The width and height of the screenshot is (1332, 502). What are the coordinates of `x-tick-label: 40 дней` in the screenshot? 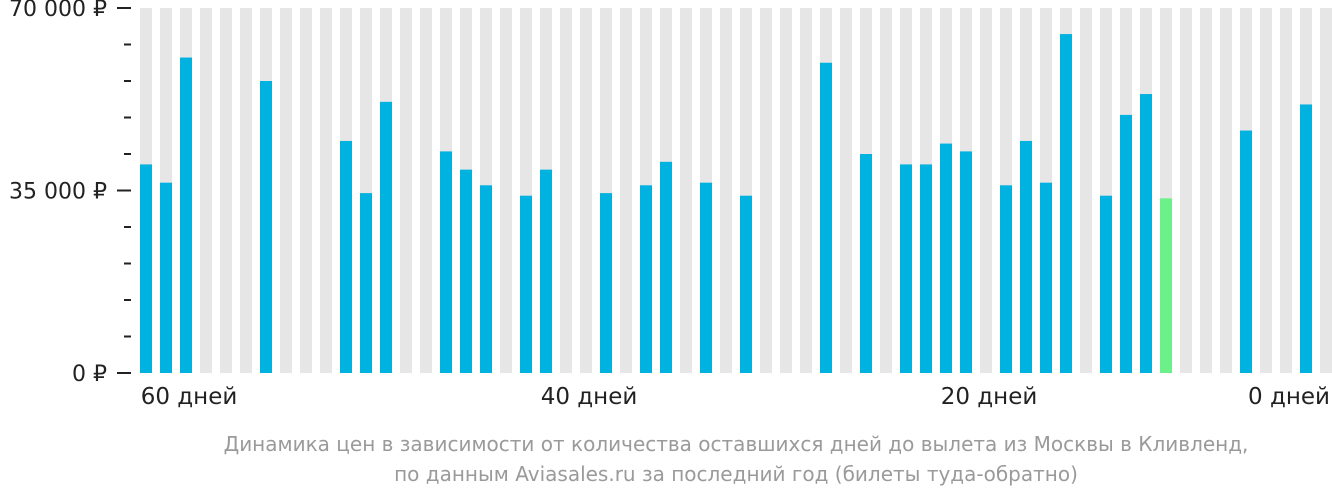 It's located at (589, 397).